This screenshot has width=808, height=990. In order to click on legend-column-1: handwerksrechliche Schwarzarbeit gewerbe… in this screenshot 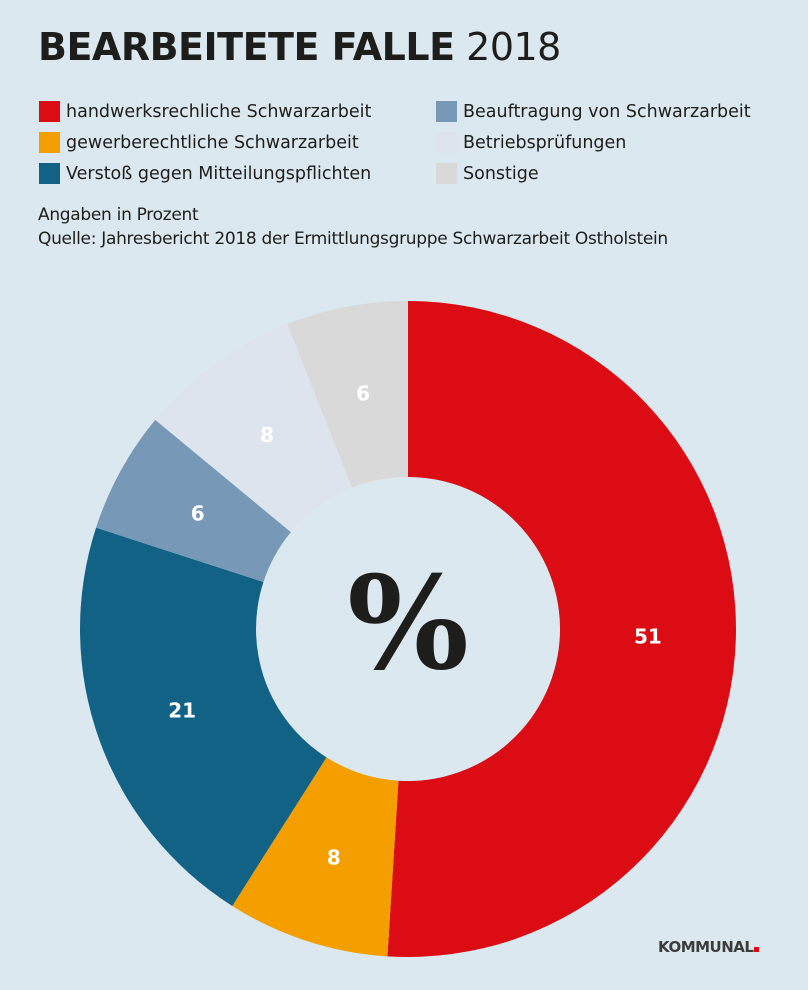, I will do `click(205, 142)`.